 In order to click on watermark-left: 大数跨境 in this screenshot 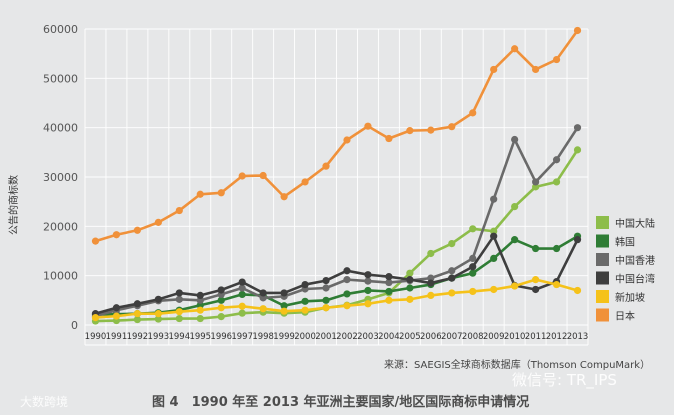, I will do `click(44, 401)`.